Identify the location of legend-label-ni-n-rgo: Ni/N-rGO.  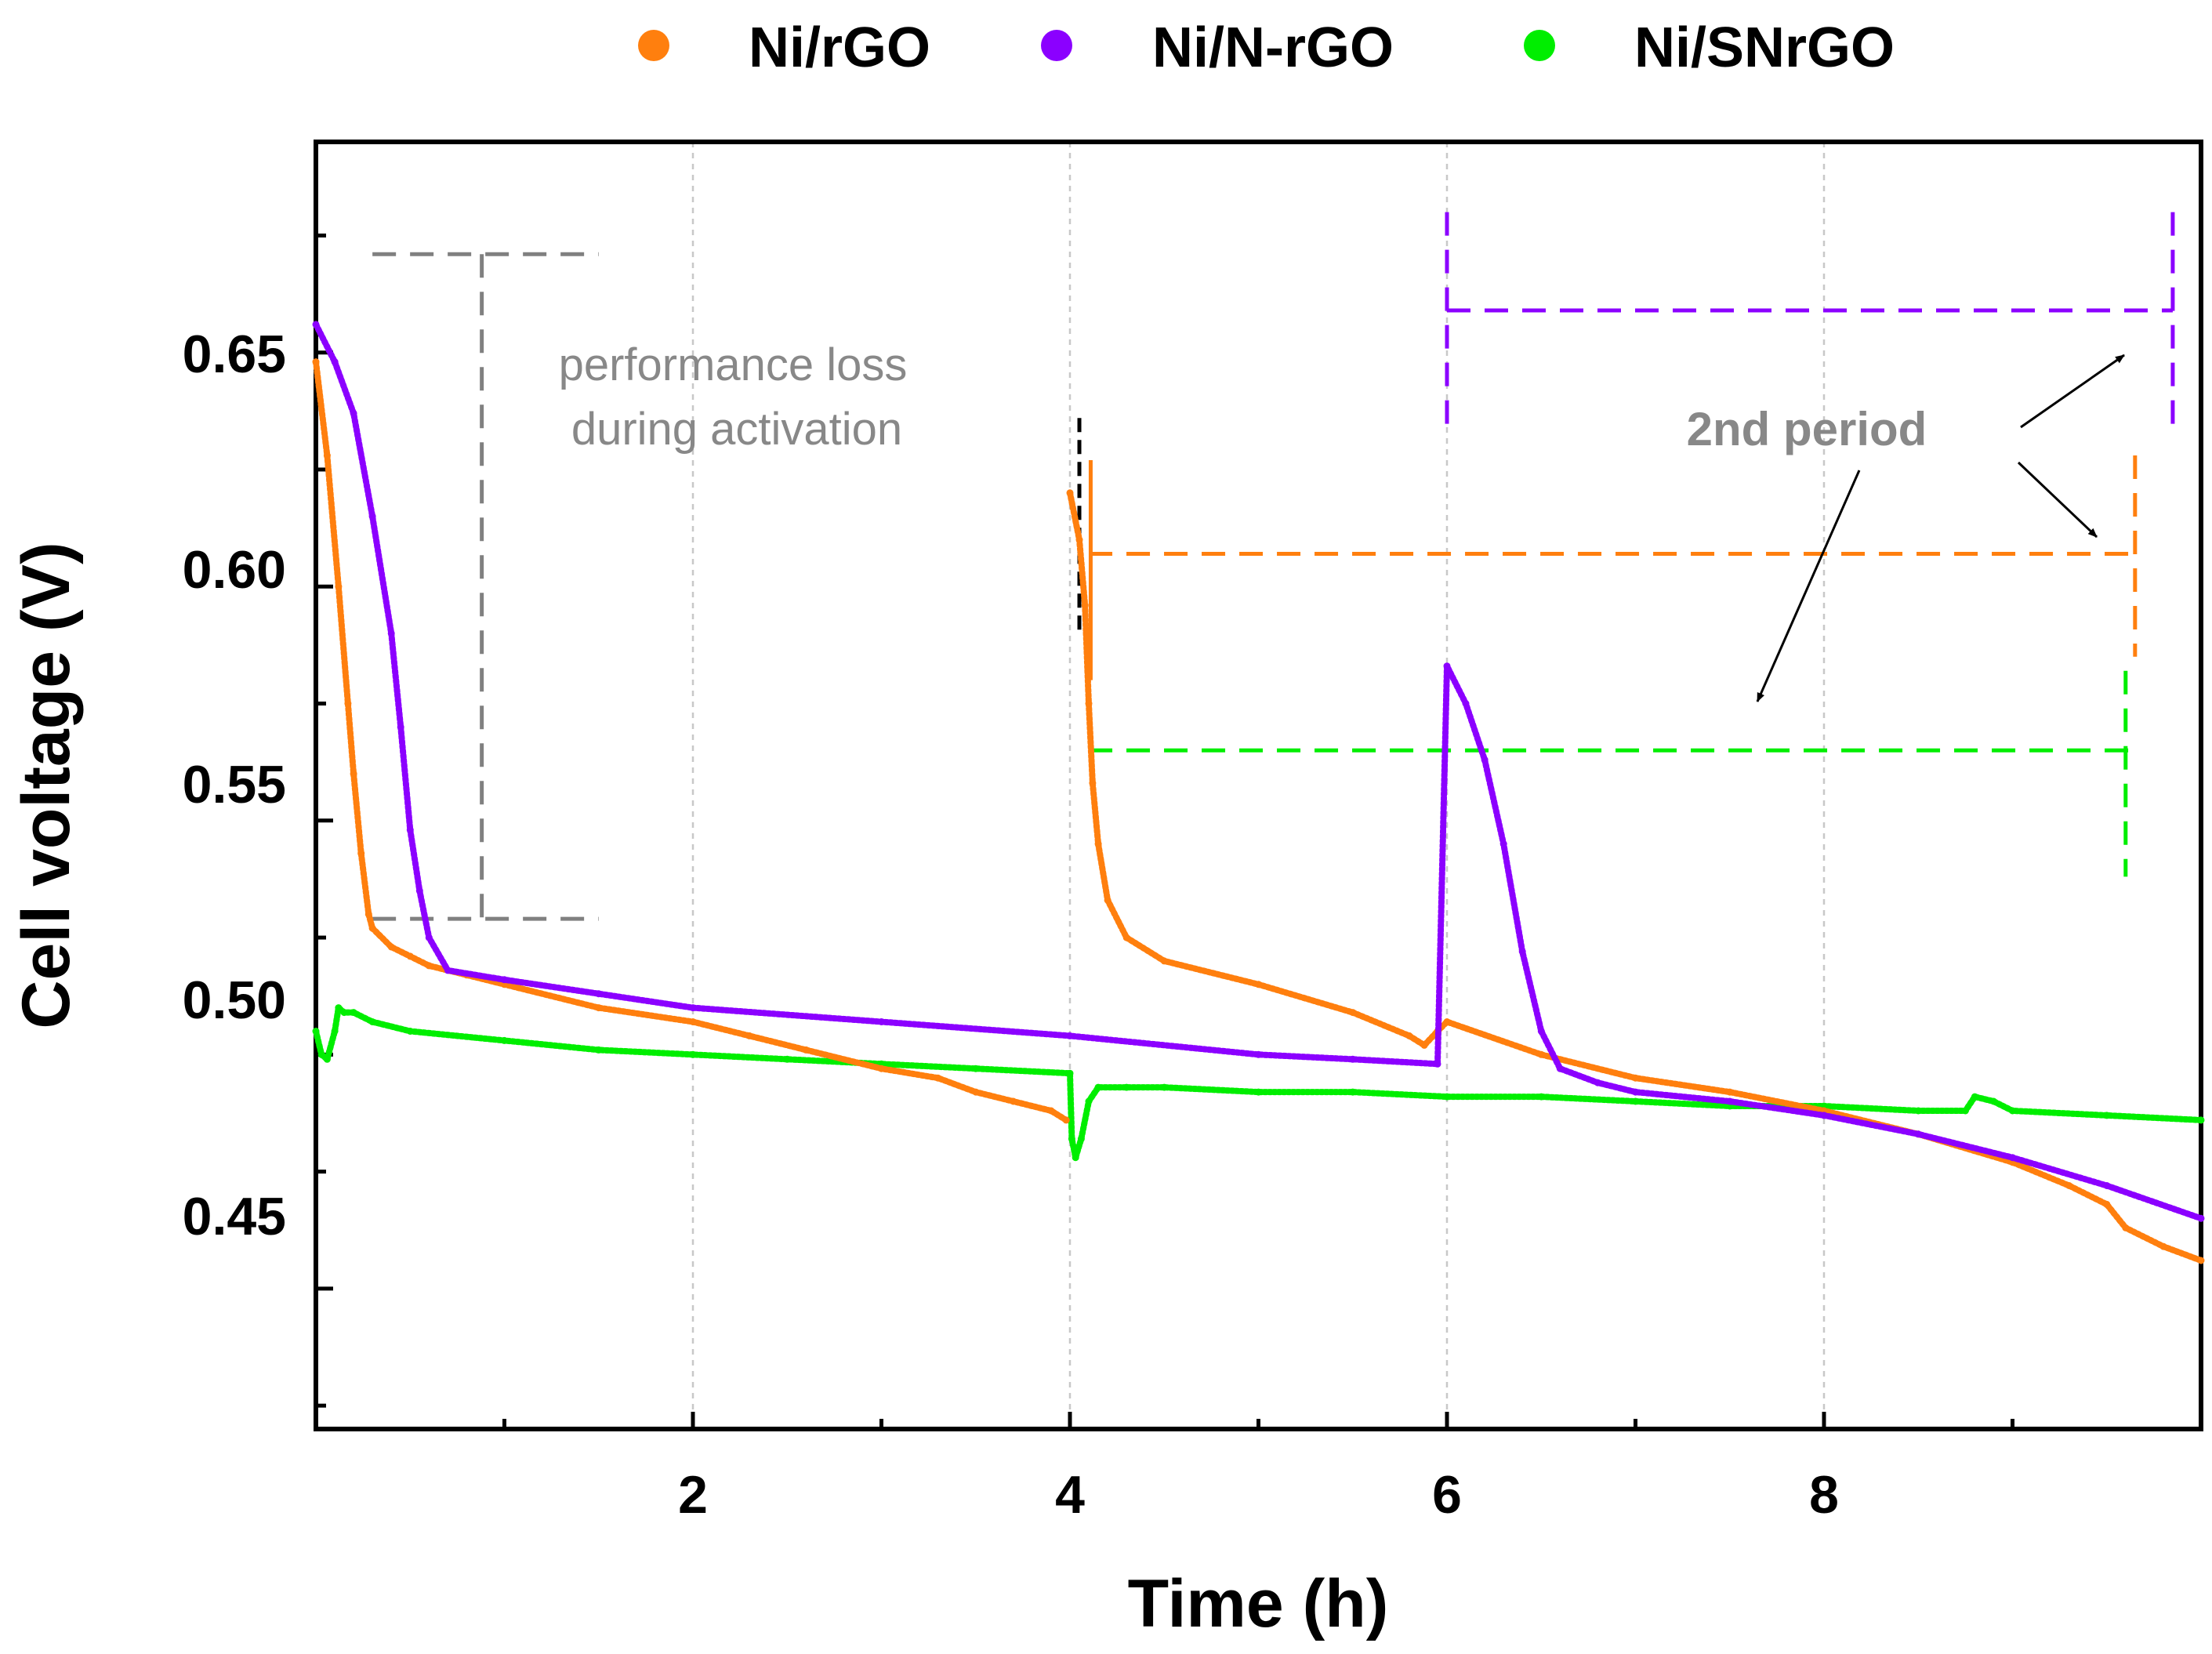
(1273, 47).